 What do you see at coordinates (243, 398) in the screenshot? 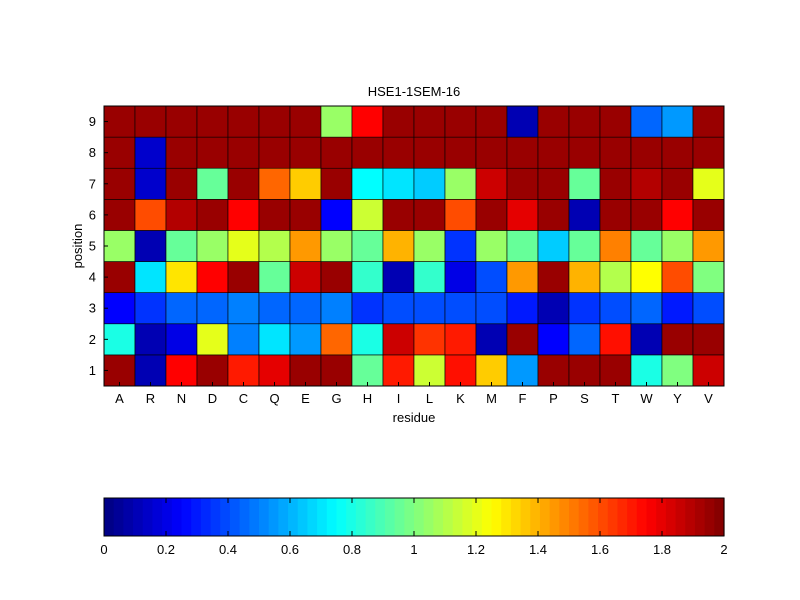
I see `x-tick-label: C` at bounding box center [243, 398].